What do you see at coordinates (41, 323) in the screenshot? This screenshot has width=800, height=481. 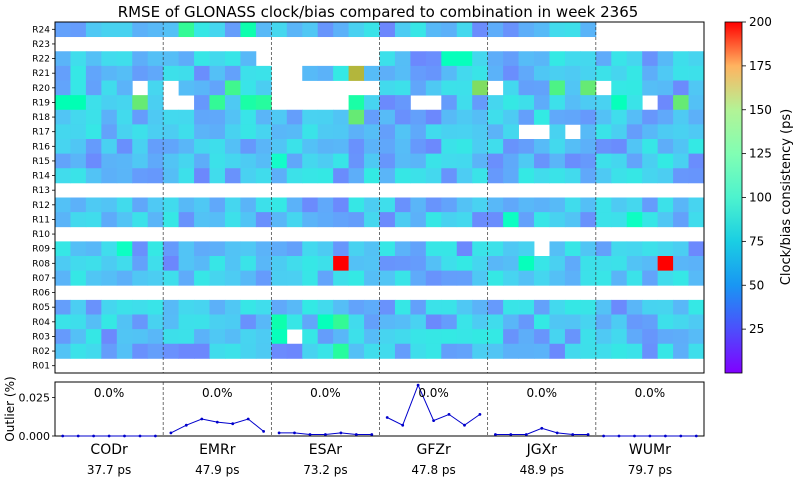 I see `satellite-label: R04` at bounding box center [41, 323].